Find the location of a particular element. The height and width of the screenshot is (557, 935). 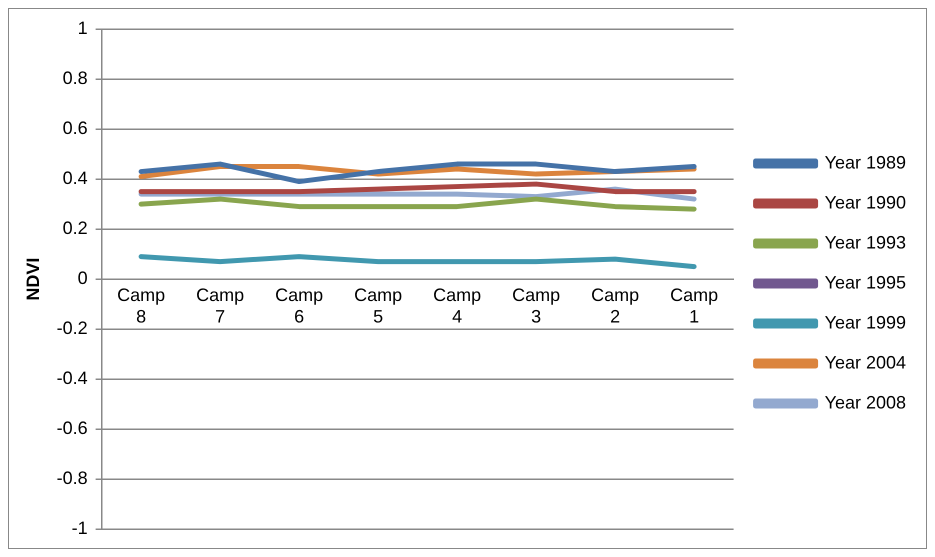

legend-label: Year 1989 is located at coordinates (865, 162).